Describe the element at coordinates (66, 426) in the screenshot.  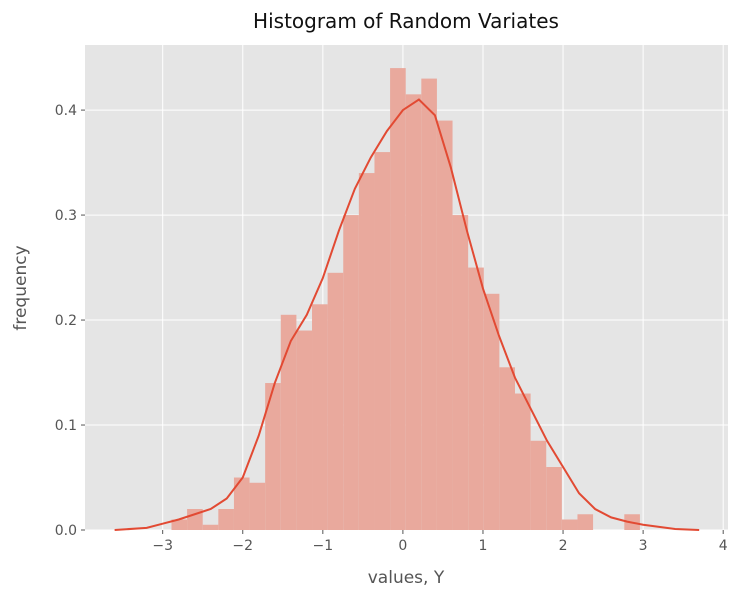
I see `y-tick-label: 0.1` at that location.